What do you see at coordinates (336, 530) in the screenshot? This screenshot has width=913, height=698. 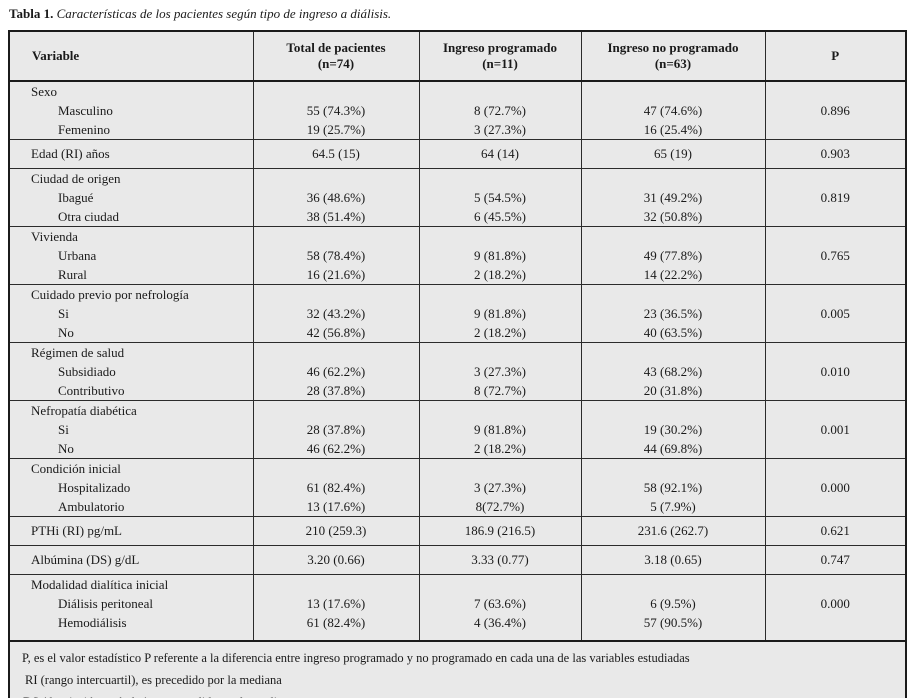 I see `value: 210 (259.3)` at bounding box center [336, 530].